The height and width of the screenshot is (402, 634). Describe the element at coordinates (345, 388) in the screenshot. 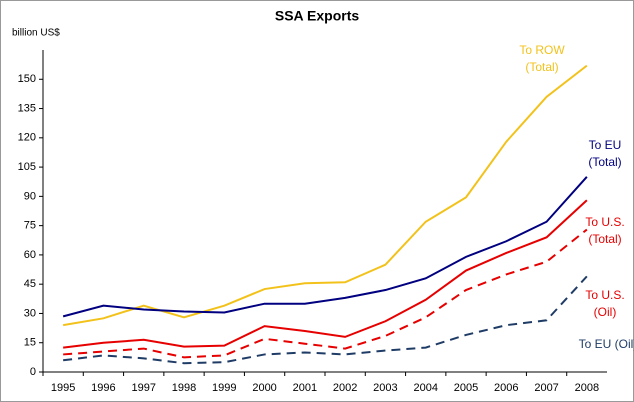

I see `x-tick-label: 2002` at that location.